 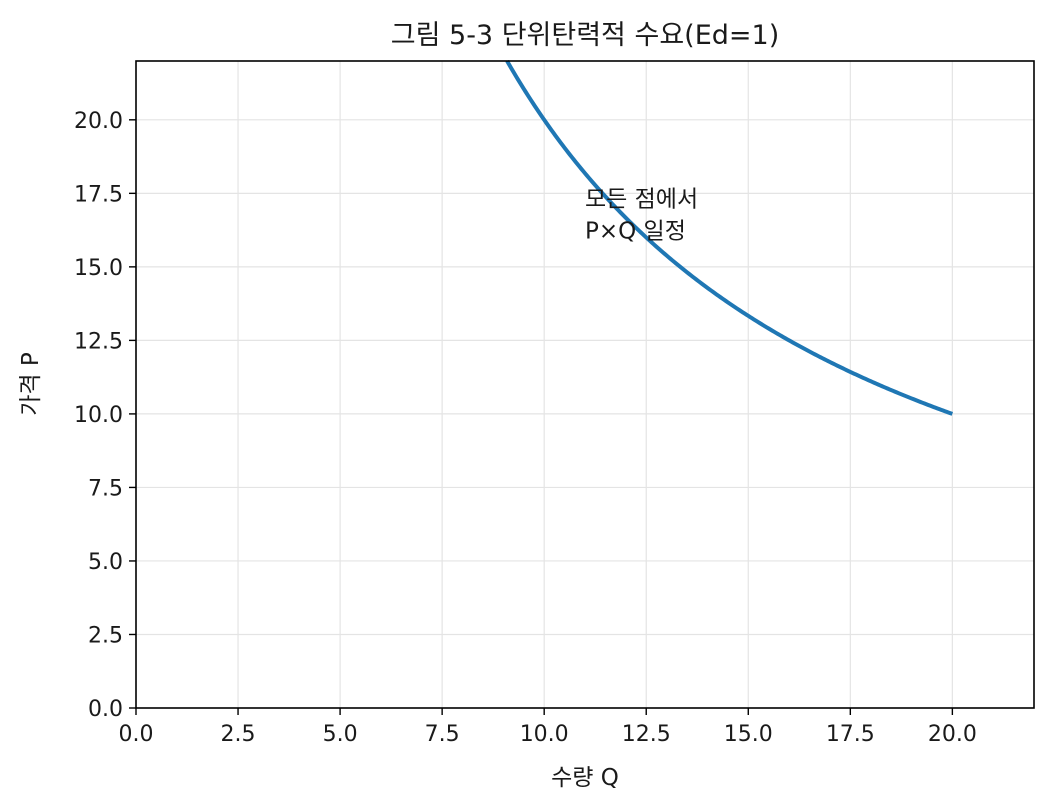 What do you see at coordinates (98, 121) in the screenshot?
I see `y-tick-label: 20.0` at bounding box center [98, 121].